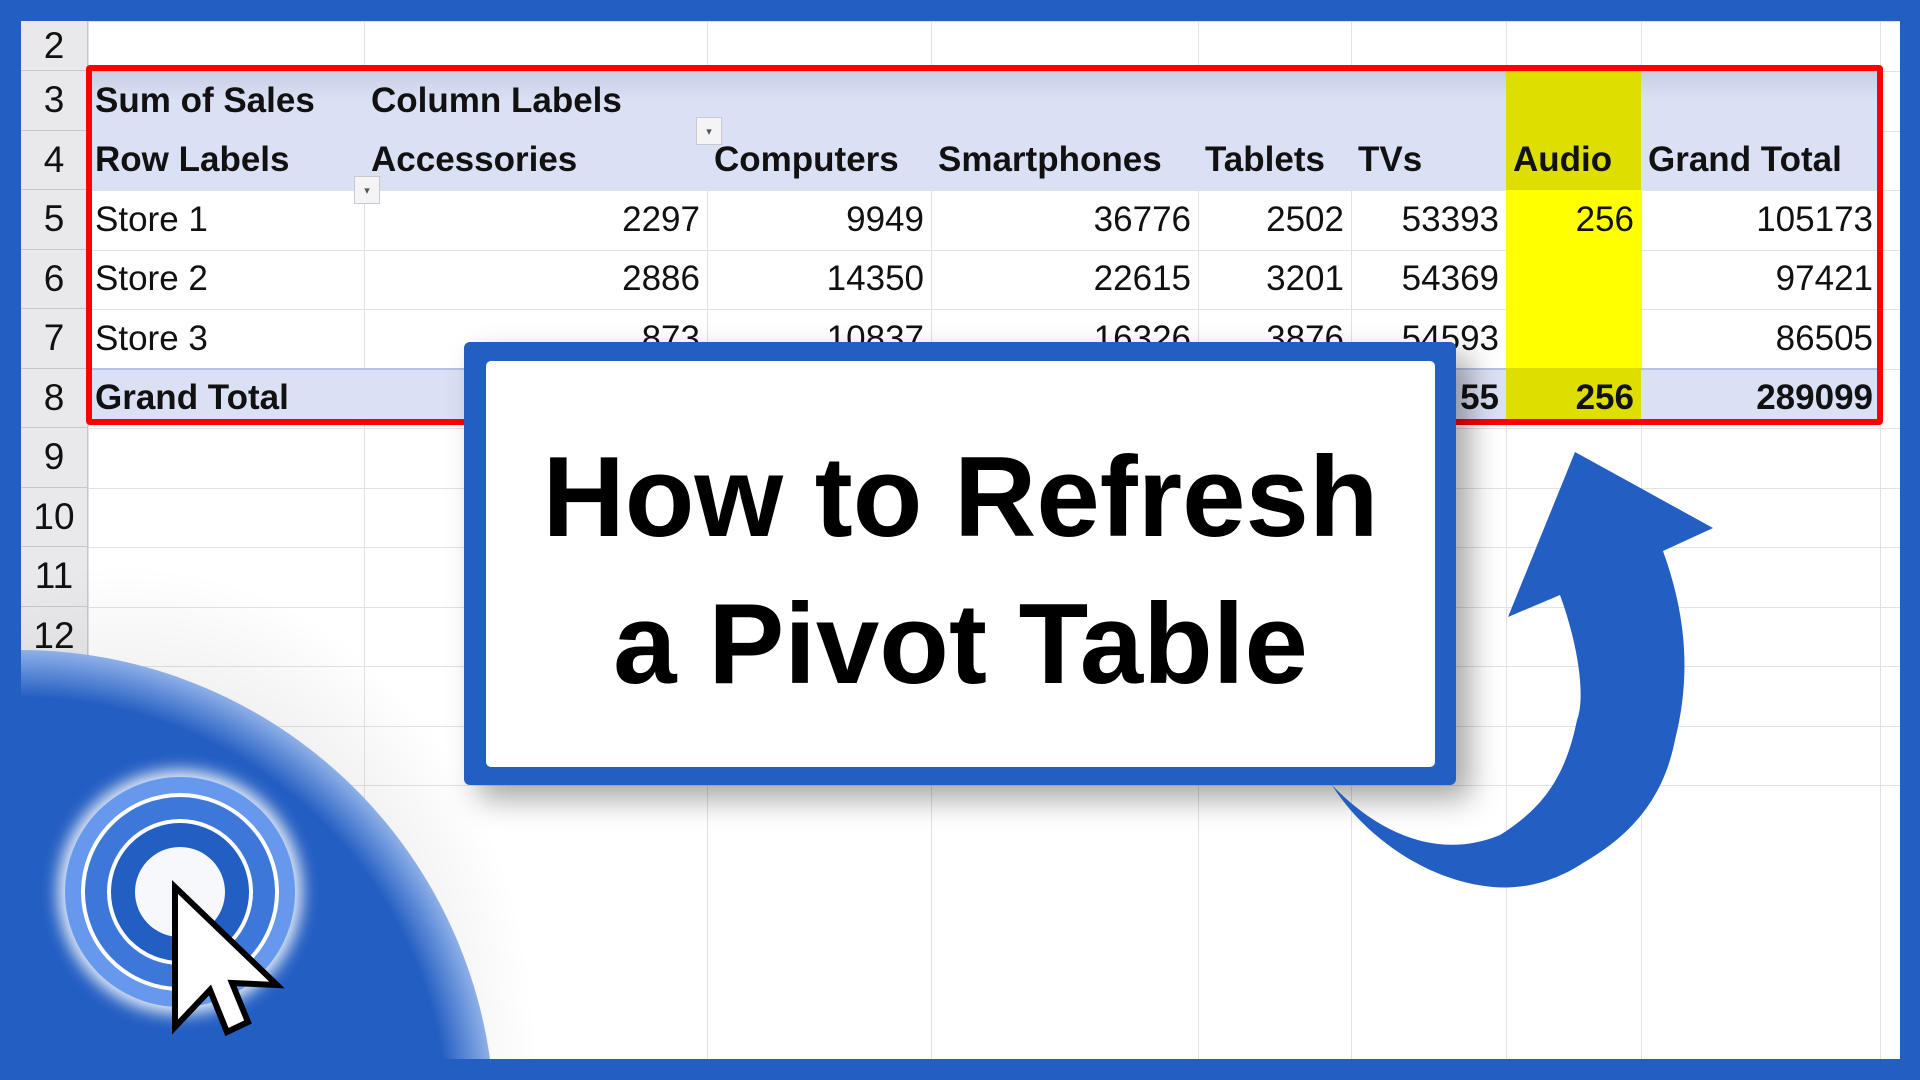  I want to click on column-header: Smartphones, so click(1050, 159).